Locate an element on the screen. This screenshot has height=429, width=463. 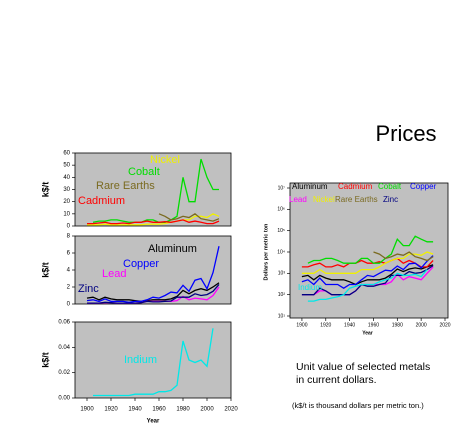
slide-title: Prices is located at coordinates (405, 133).